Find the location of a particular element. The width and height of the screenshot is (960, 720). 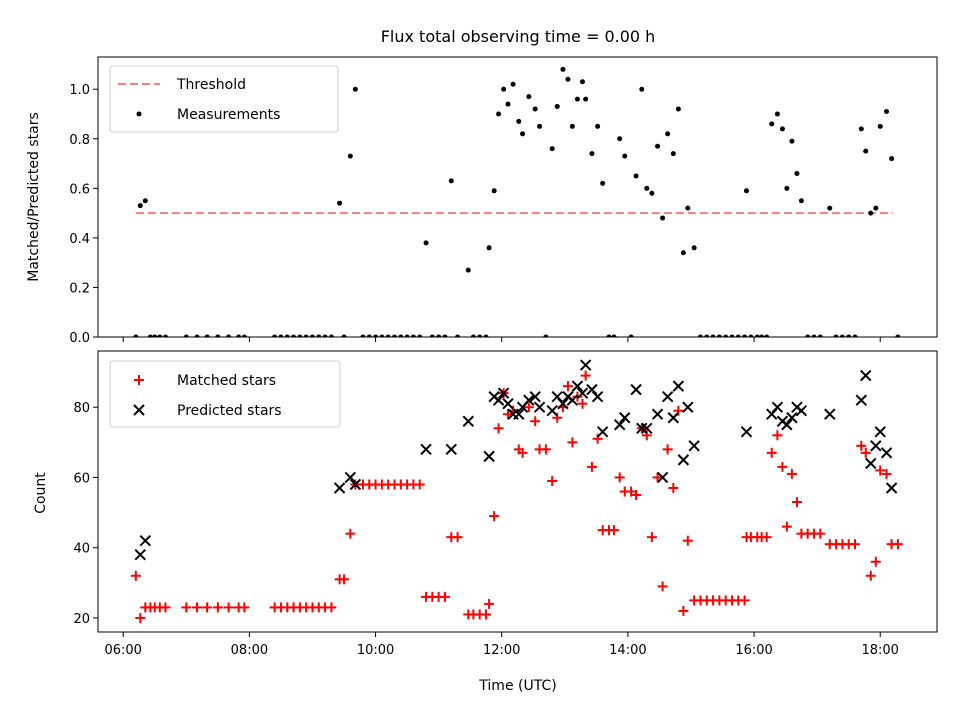

top-legend-box is located at coordinates (224, 99).